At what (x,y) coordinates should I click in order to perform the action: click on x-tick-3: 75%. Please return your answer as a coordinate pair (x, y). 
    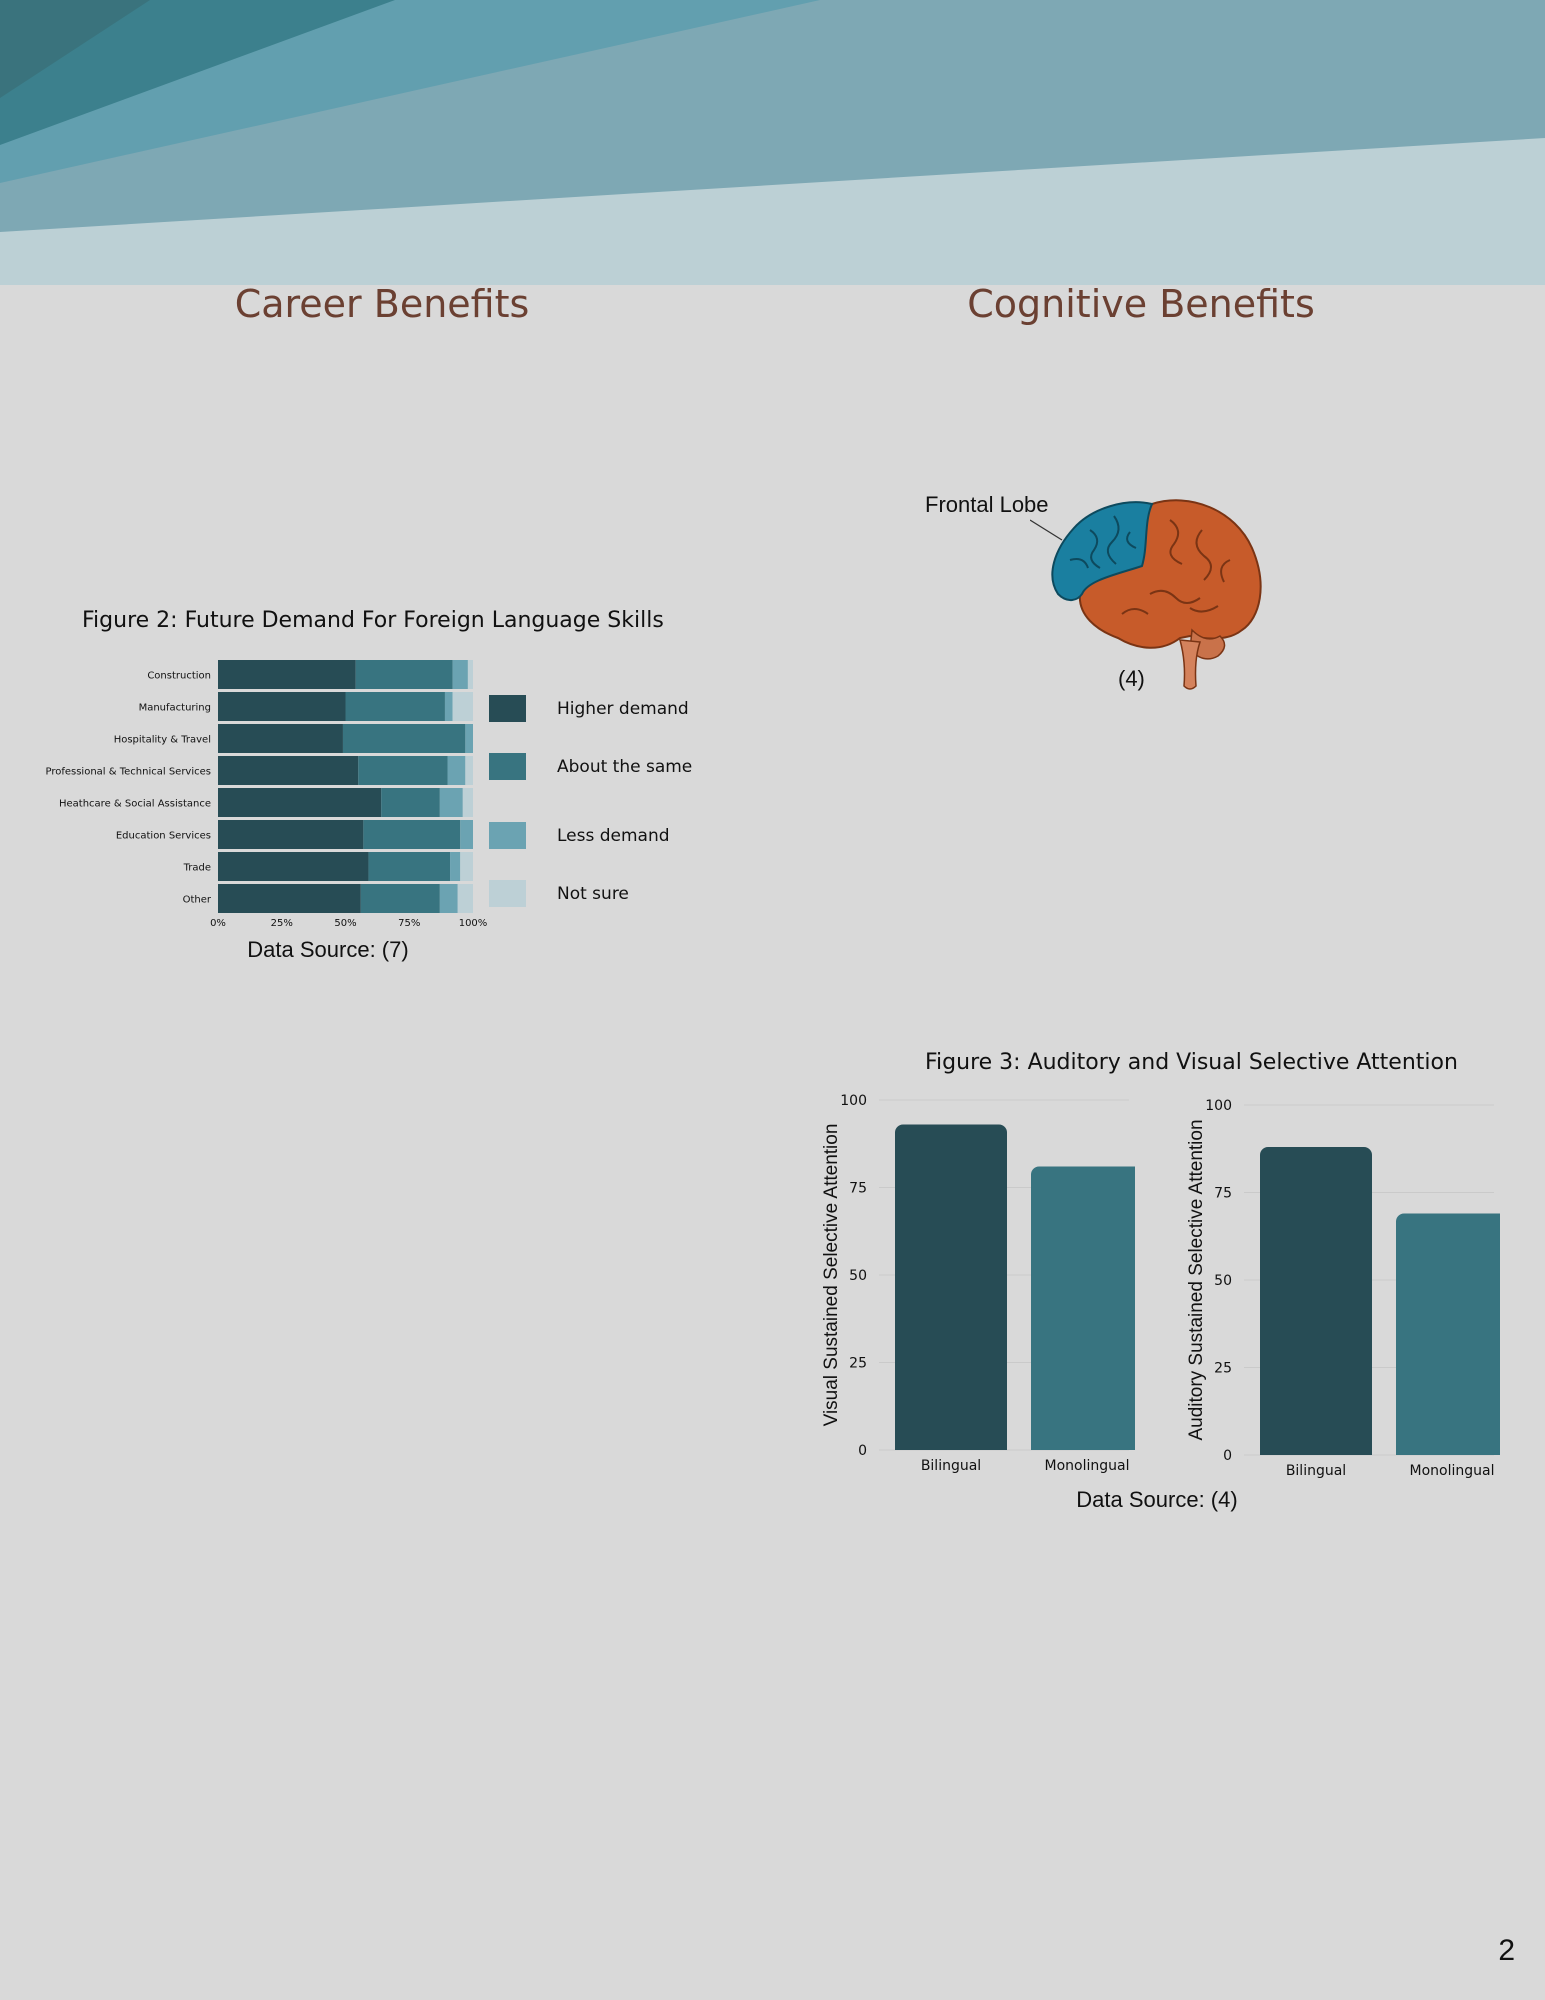
    Looking at the image, I should click on (409, 923).